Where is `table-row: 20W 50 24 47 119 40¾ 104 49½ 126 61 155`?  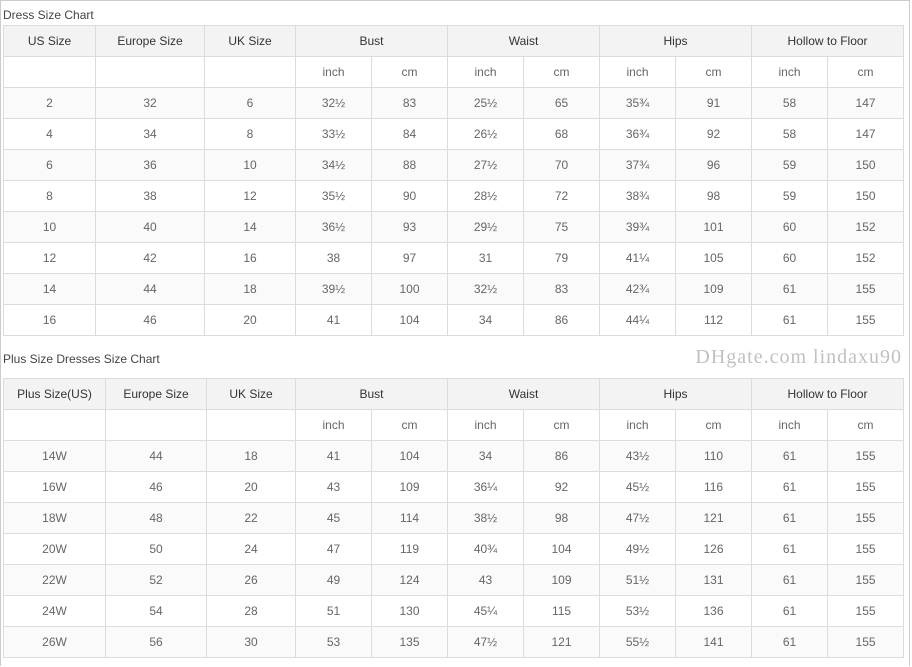
table-row: 20W 50 24 47 119 40¾ 104 49½ 126 61 155 is located at coordinates (454, 549).